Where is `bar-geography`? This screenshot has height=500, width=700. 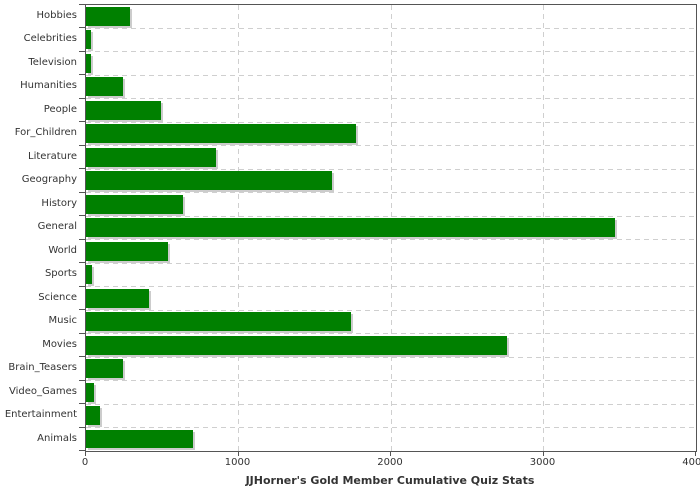
bar-geography is located at coordinates (209, 181).